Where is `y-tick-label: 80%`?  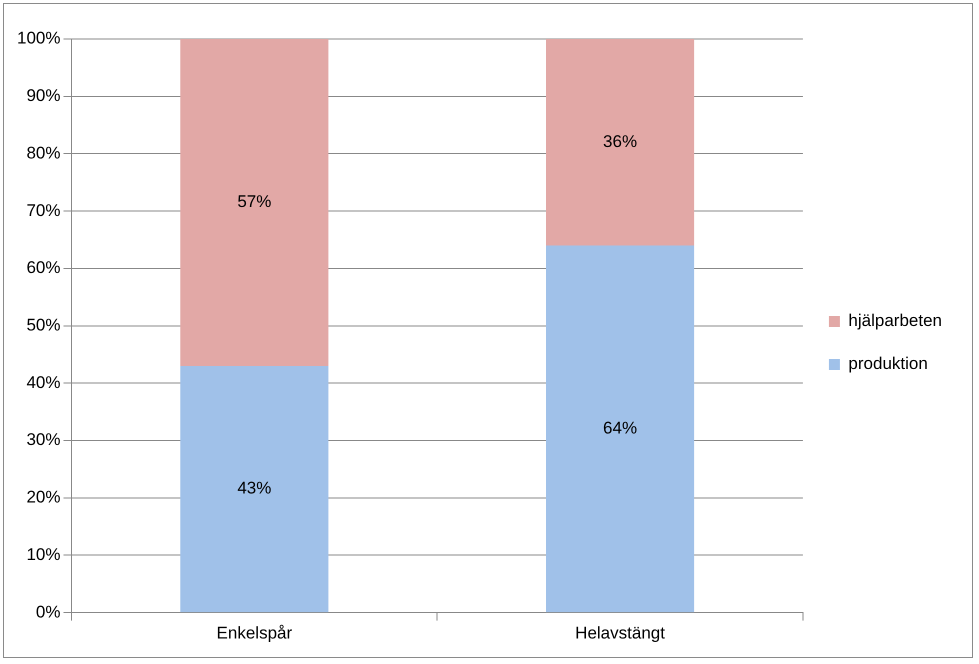
y-tick-label: 80% is located at coordinates (43, 152).